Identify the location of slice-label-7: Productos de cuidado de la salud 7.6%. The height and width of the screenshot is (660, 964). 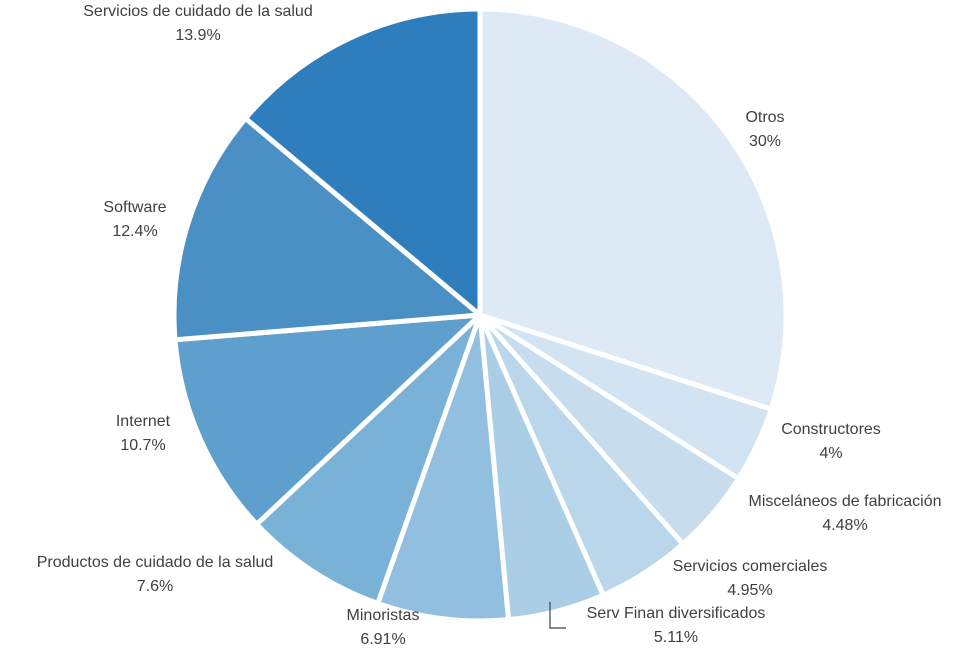
(155, 574).